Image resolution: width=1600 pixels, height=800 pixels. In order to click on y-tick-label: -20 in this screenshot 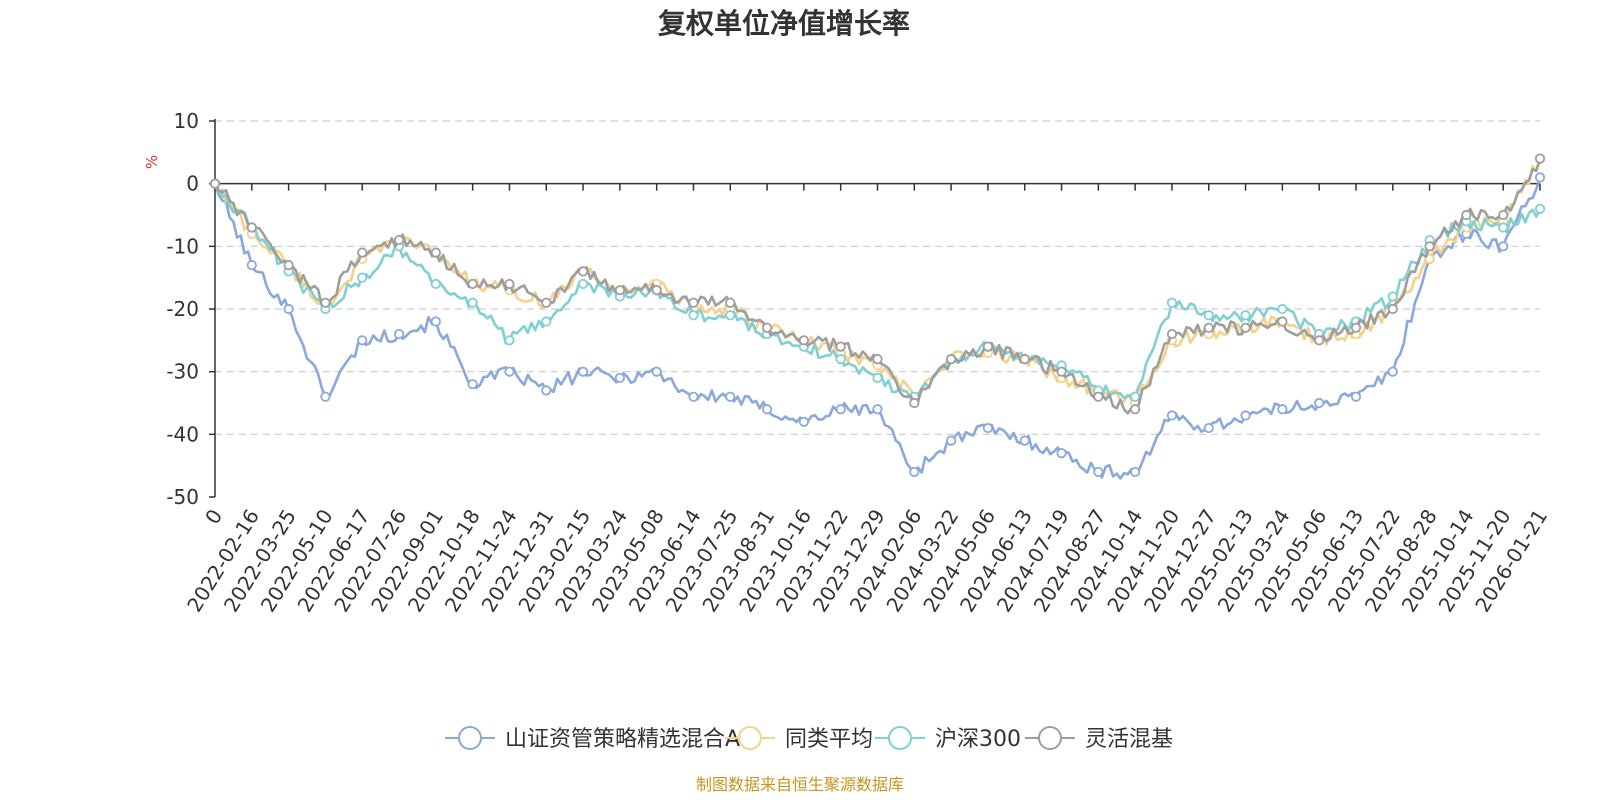, I will do `click(182, 309)`.